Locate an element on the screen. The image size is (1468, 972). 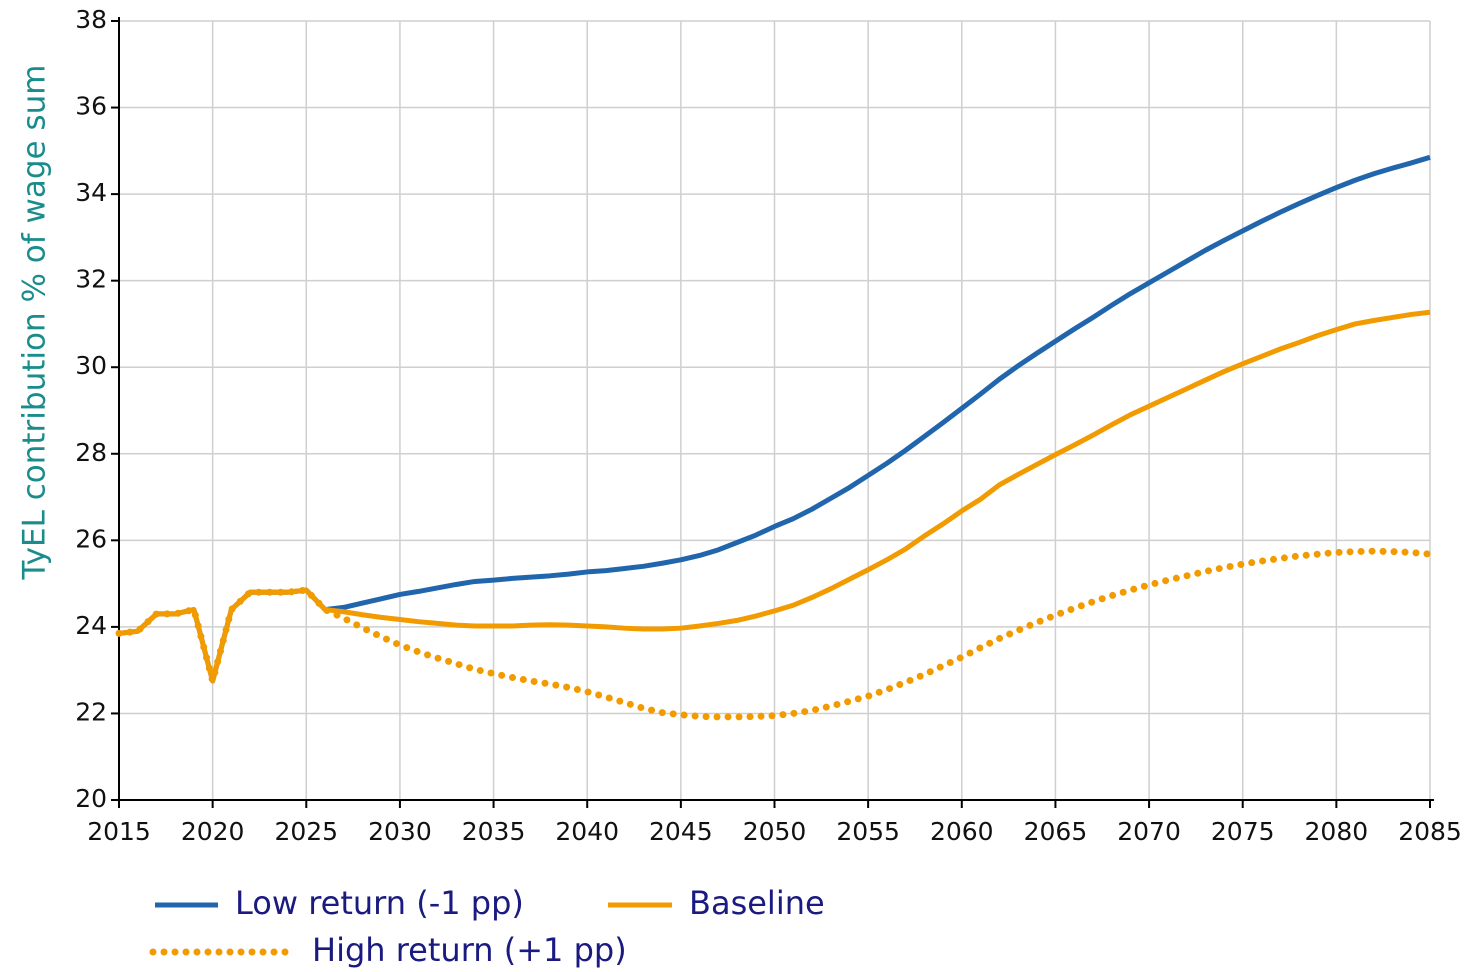
x-tick-label: 2080 is located at coordinates (1337, 831).